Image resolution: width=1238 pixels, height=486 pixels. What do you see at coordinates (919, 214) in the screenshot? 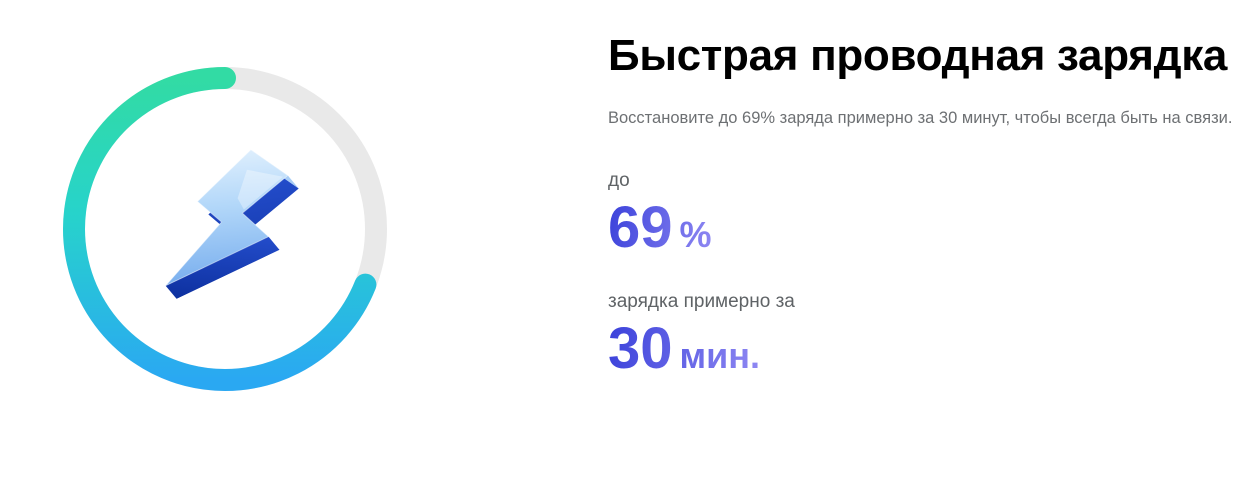
I see `stat-charge-percent: до 69 %` at bounding box center [919, 214].